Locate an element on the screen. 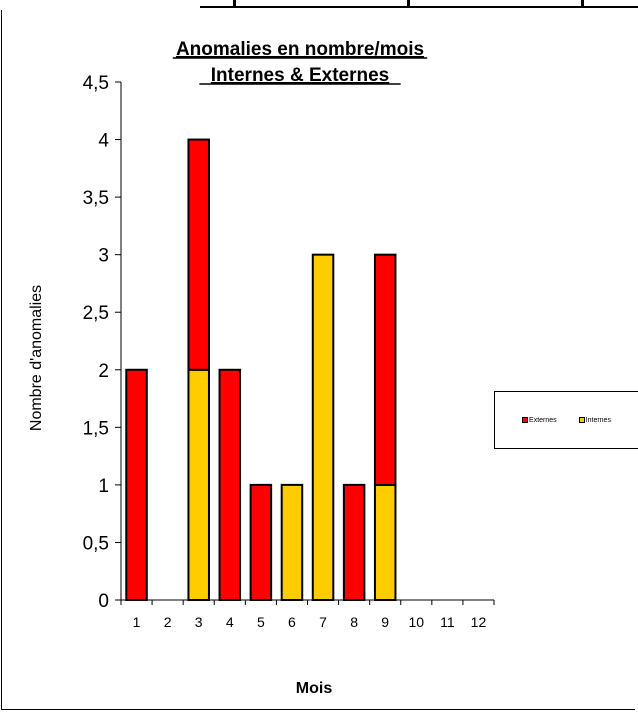 The height and width of the screenshot is (712, 638). x-tick-label: 9 is located at coordinates (385, 622).